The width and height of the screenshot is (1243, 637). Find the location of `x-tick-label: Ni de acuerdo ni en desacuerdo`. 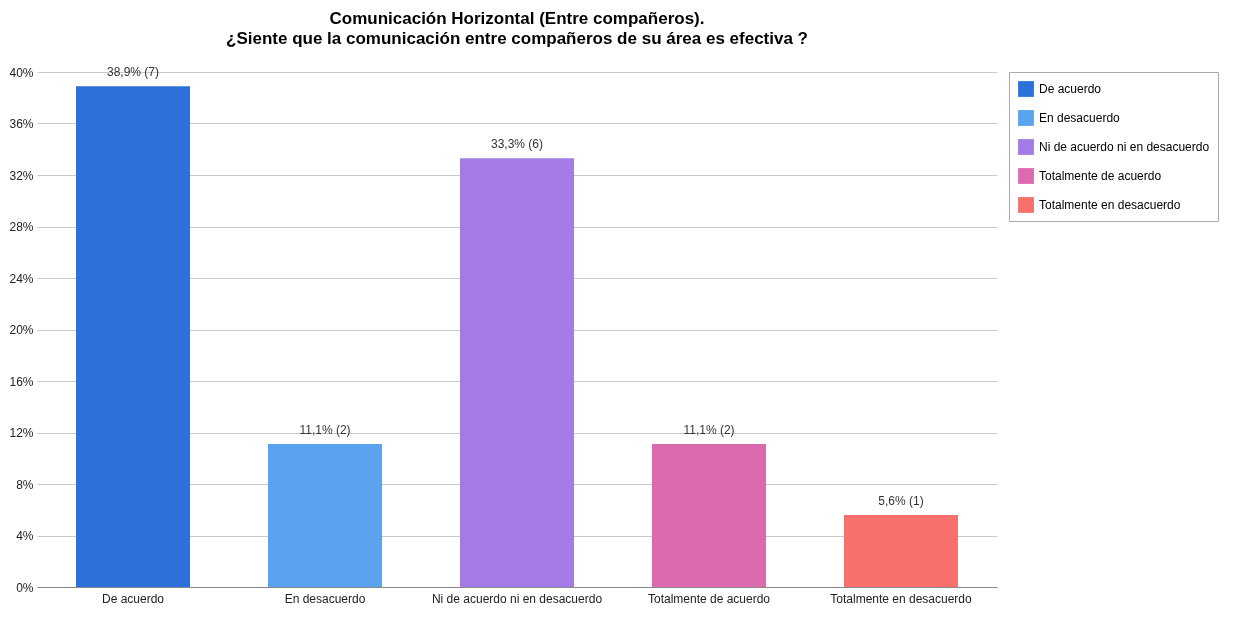

x-tick-label: Ni de acuerdo ni en desacuerdo is located at coordinates (517, 598).